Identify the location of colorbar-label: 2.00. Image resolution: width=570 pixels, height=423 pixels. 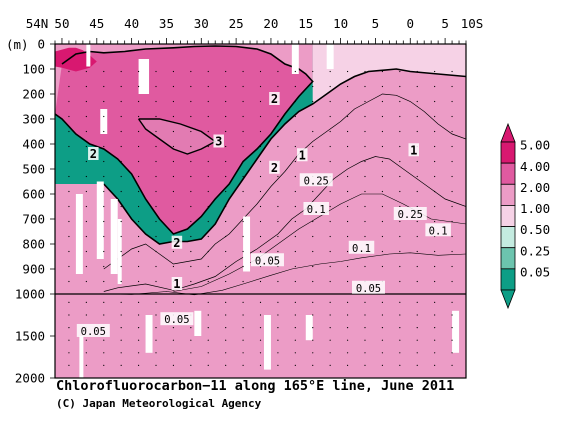
(535, 187).